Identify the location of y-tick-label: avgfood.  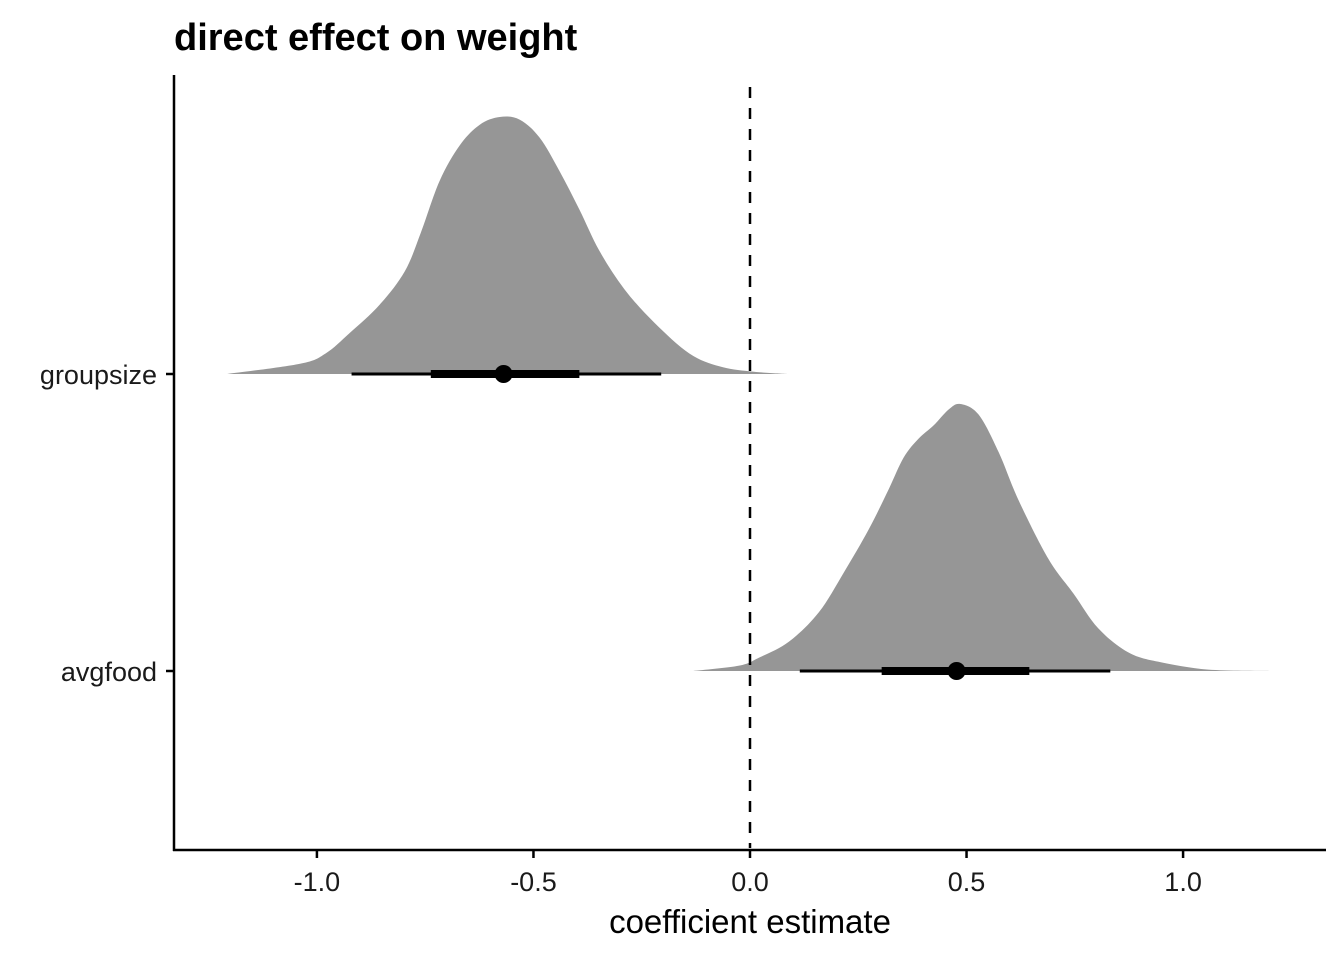
(109, 672).